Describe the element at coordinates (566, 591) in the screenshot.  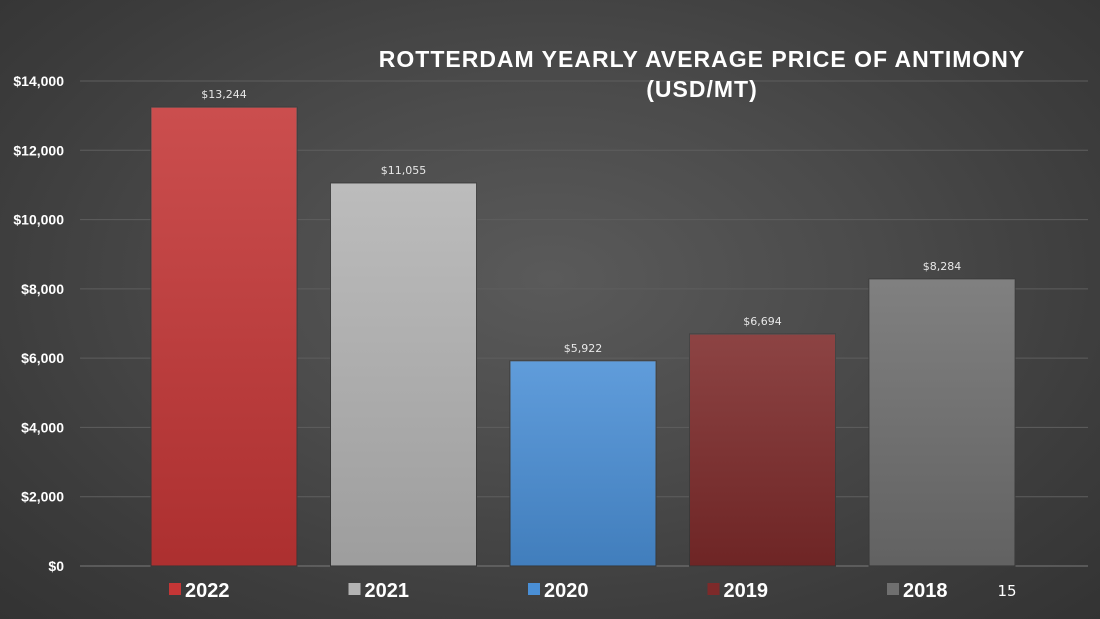
I see `legend-label-2020: 2020` at that location.